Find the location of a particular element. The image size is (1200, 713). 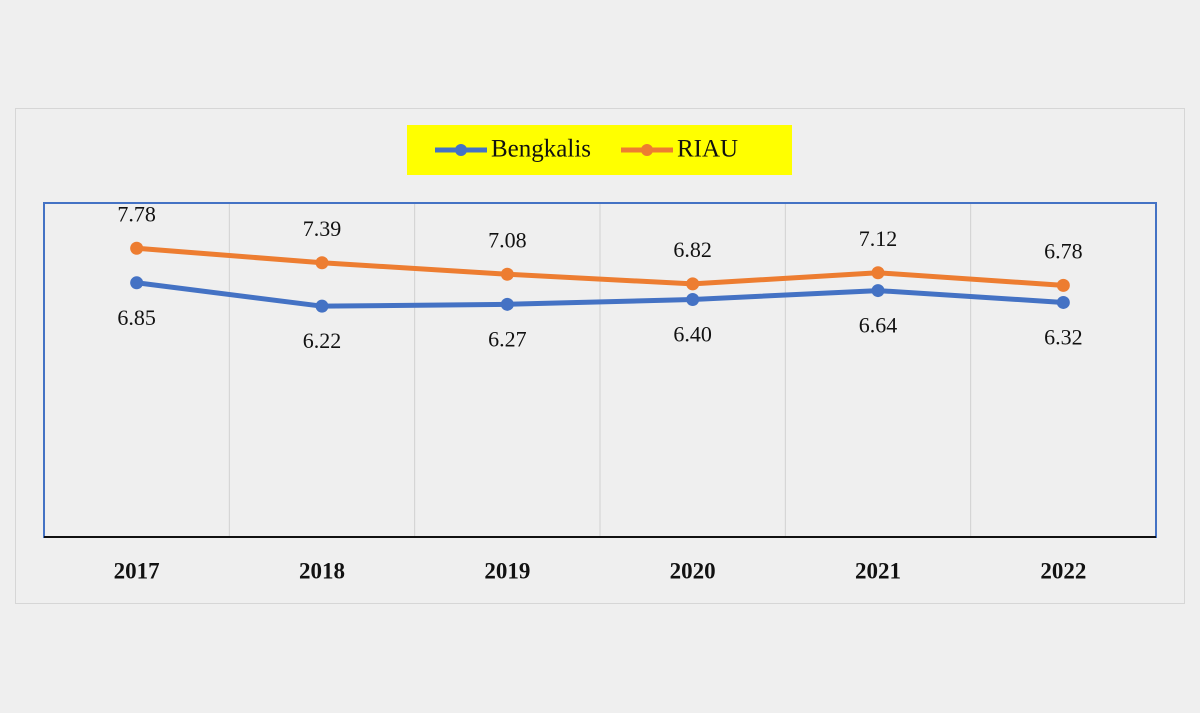

data-label: 6.64 is located at coordinates (878, 325).